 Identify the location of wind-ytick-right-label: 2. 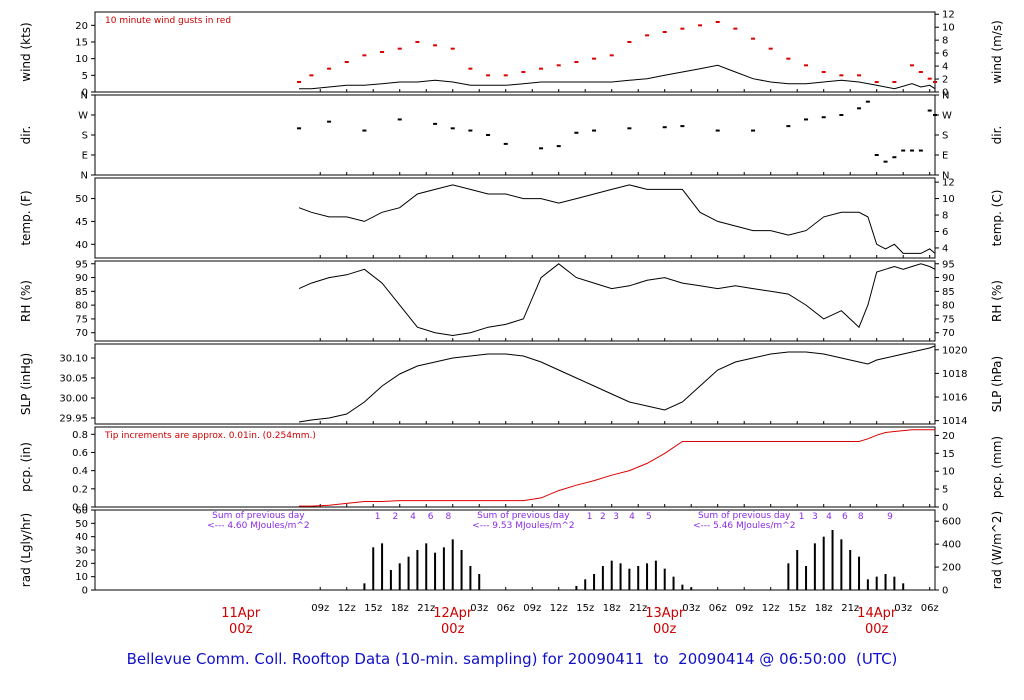
(945, 80).